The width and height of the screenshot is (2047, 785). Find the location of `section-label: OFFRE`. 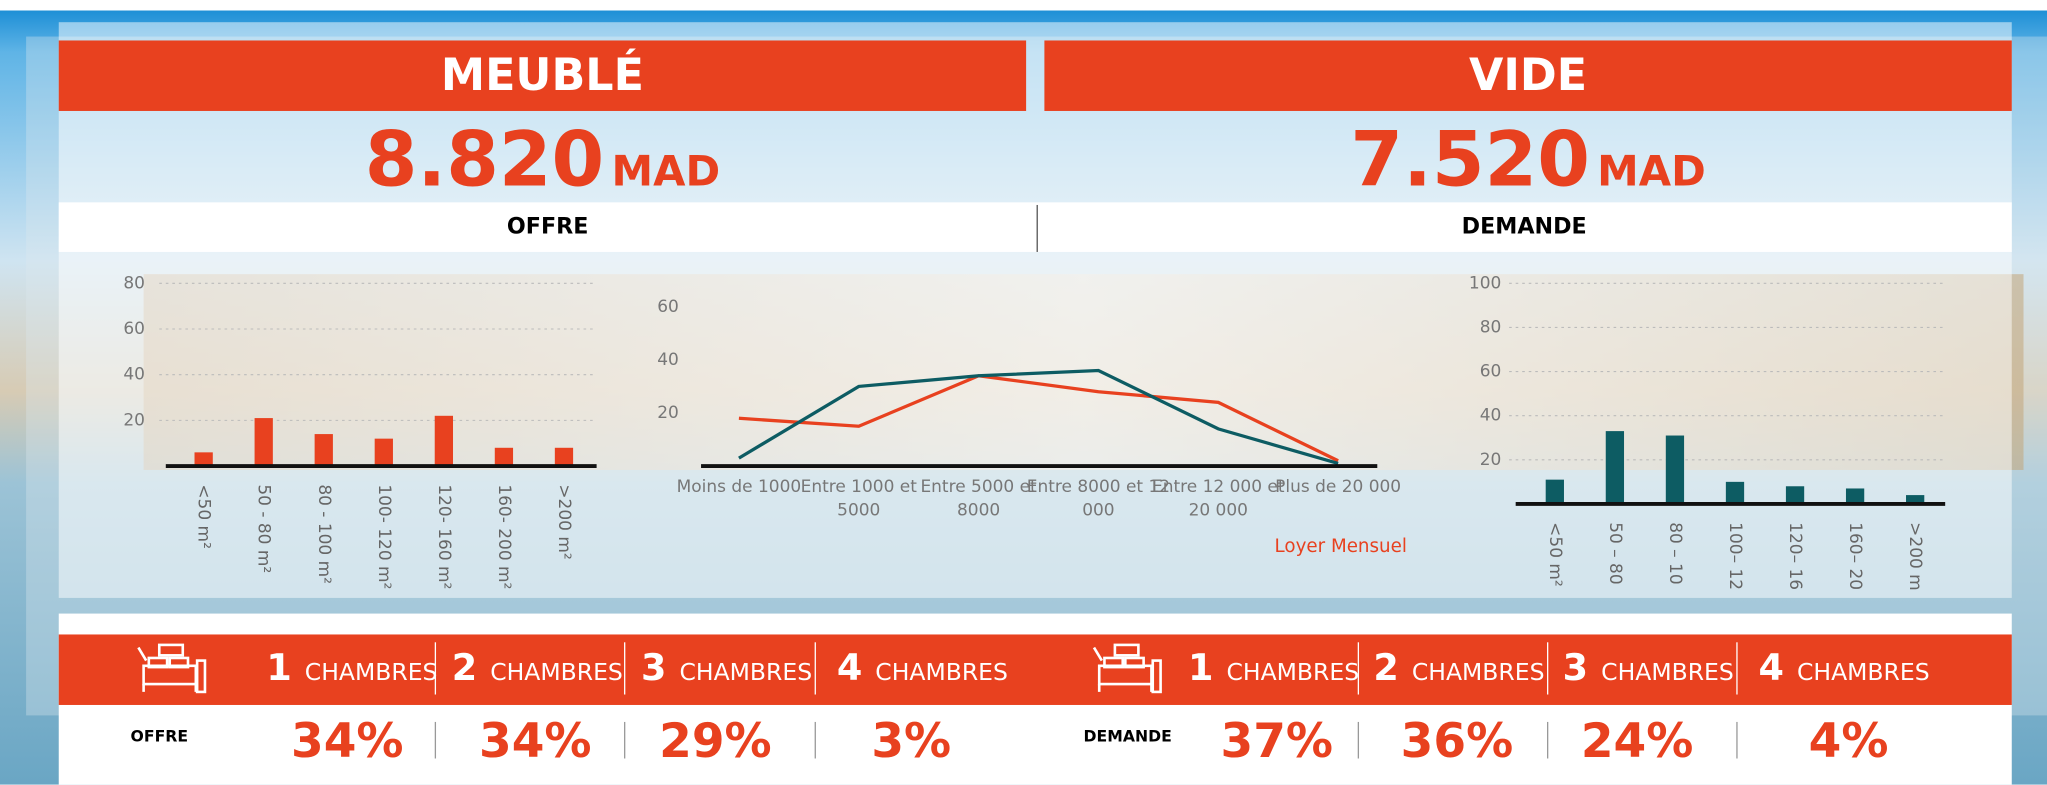

section-label: OFFRE is located at coordinates (547, 227).